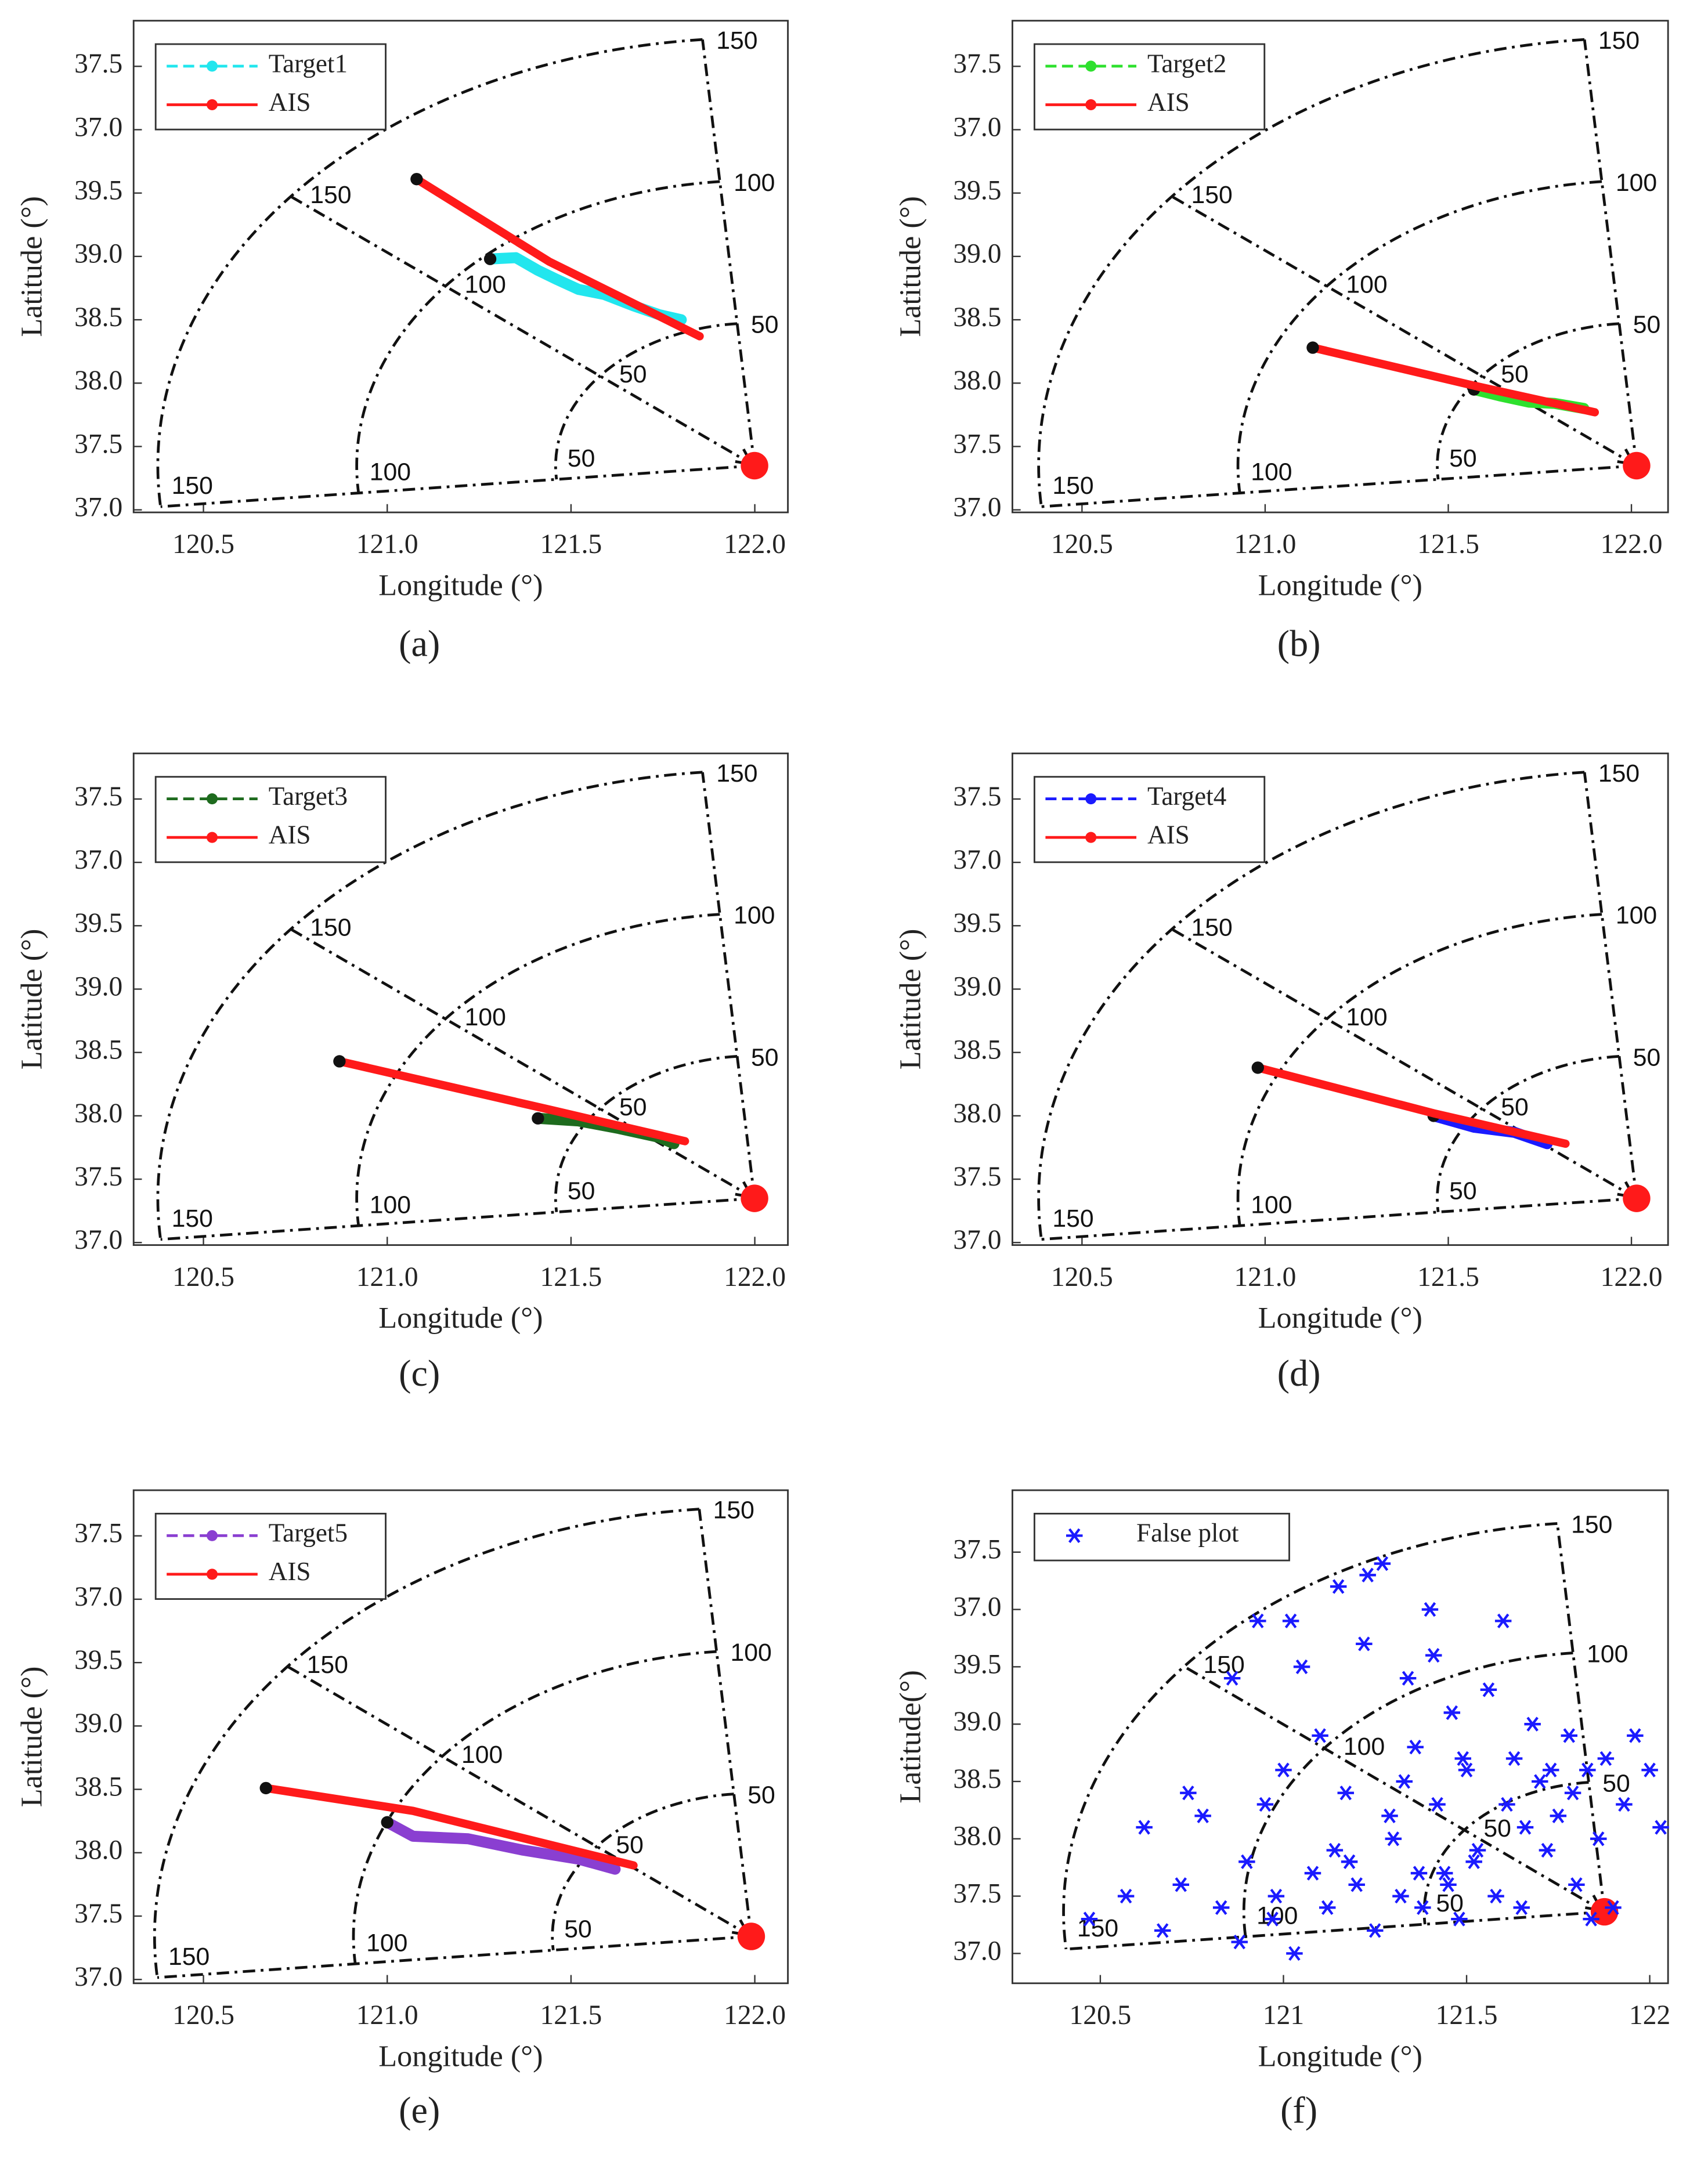 This screenshot has height=2172, width=1708. What do you see at coordinates (755, 2015) in the screenshot?
I see `x-tick-label: 122.0` at bounding box center [755, 2015].